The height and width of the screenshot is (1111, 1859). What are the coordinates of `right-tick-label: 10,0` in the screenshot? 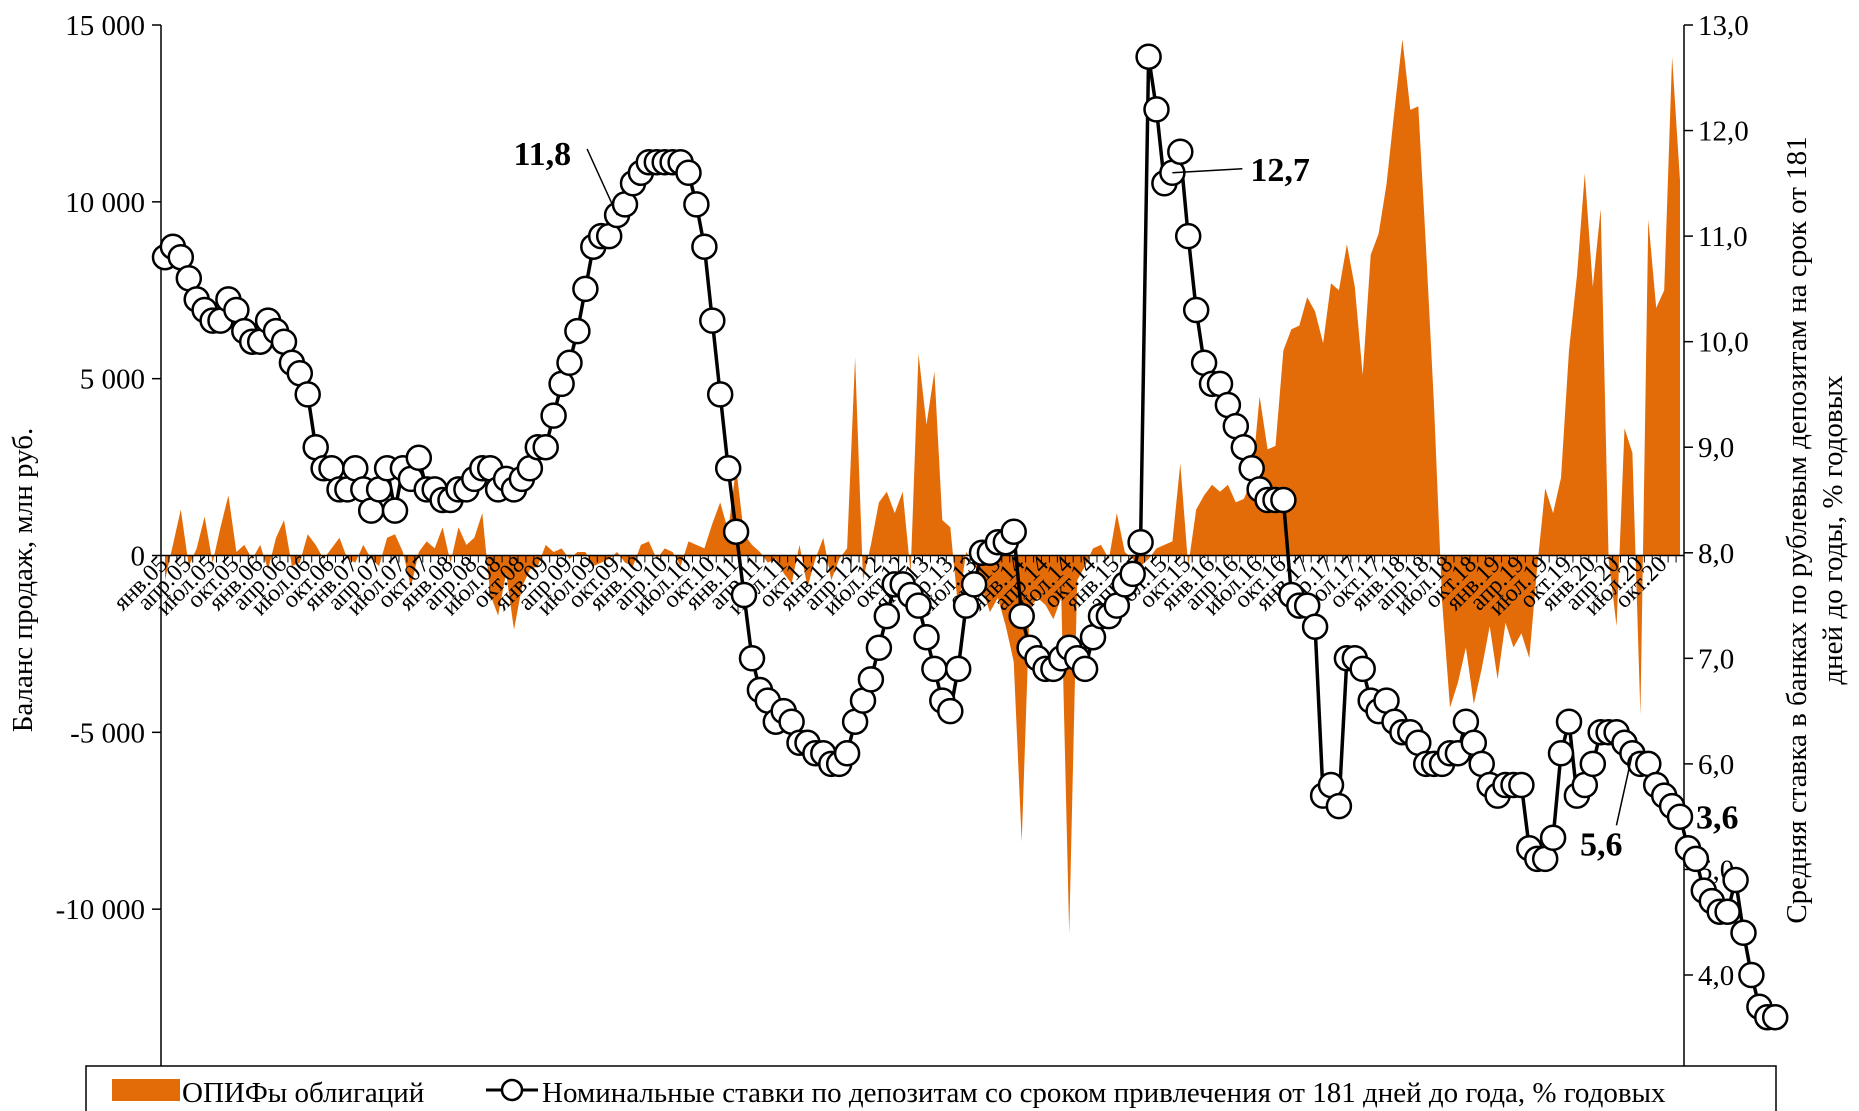 It's located at (1723, 343).